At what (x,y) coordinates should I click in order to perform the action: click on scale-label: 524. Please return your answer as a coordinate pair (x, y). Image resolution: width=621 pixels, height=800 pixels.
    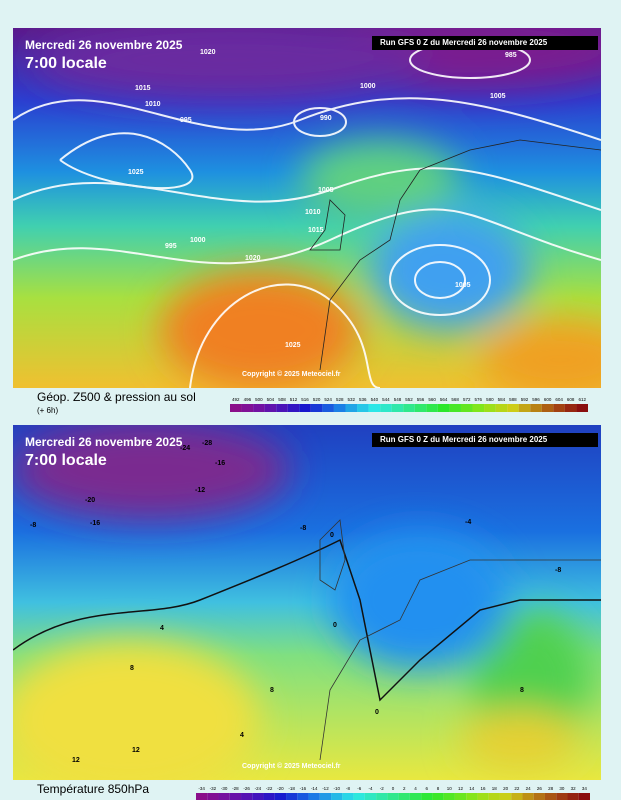
    Looking at the image, I should click on (328, 399).